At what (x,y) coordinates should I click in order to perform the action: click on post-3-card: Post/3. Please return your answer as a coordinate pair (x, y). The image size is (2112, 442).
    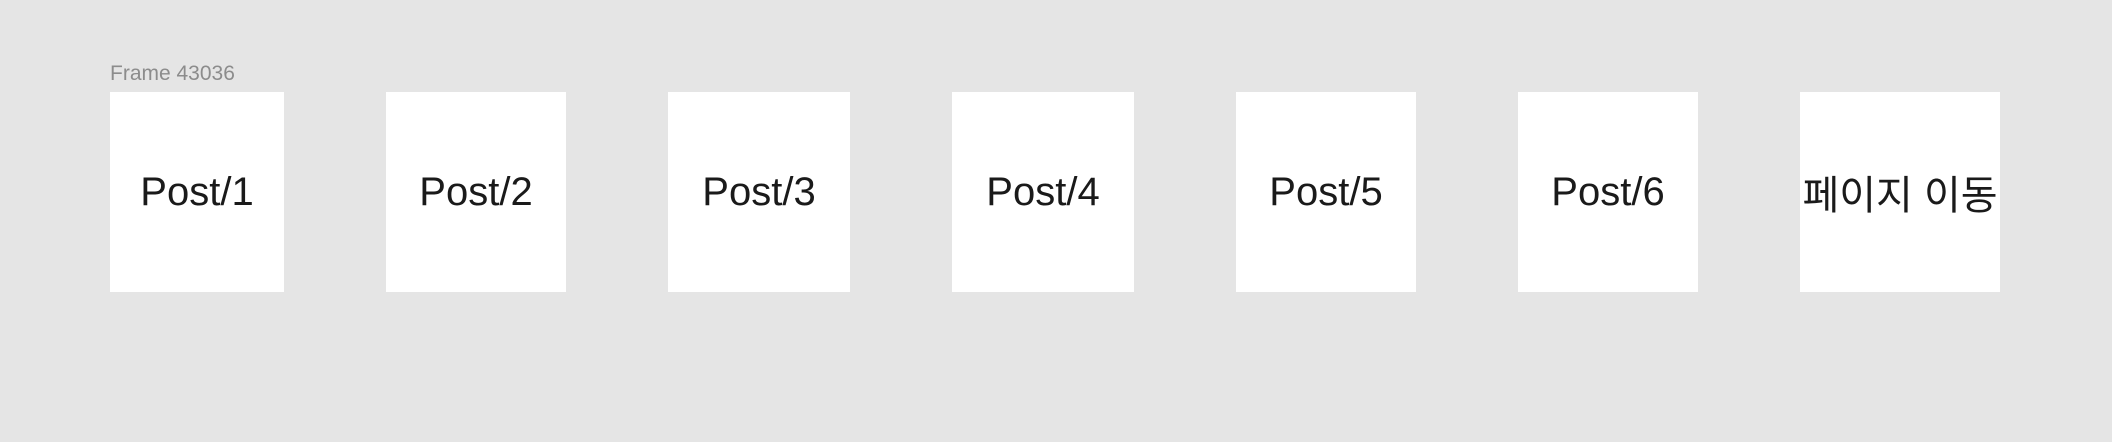
    Looking at the image, I should click on (759, 192).